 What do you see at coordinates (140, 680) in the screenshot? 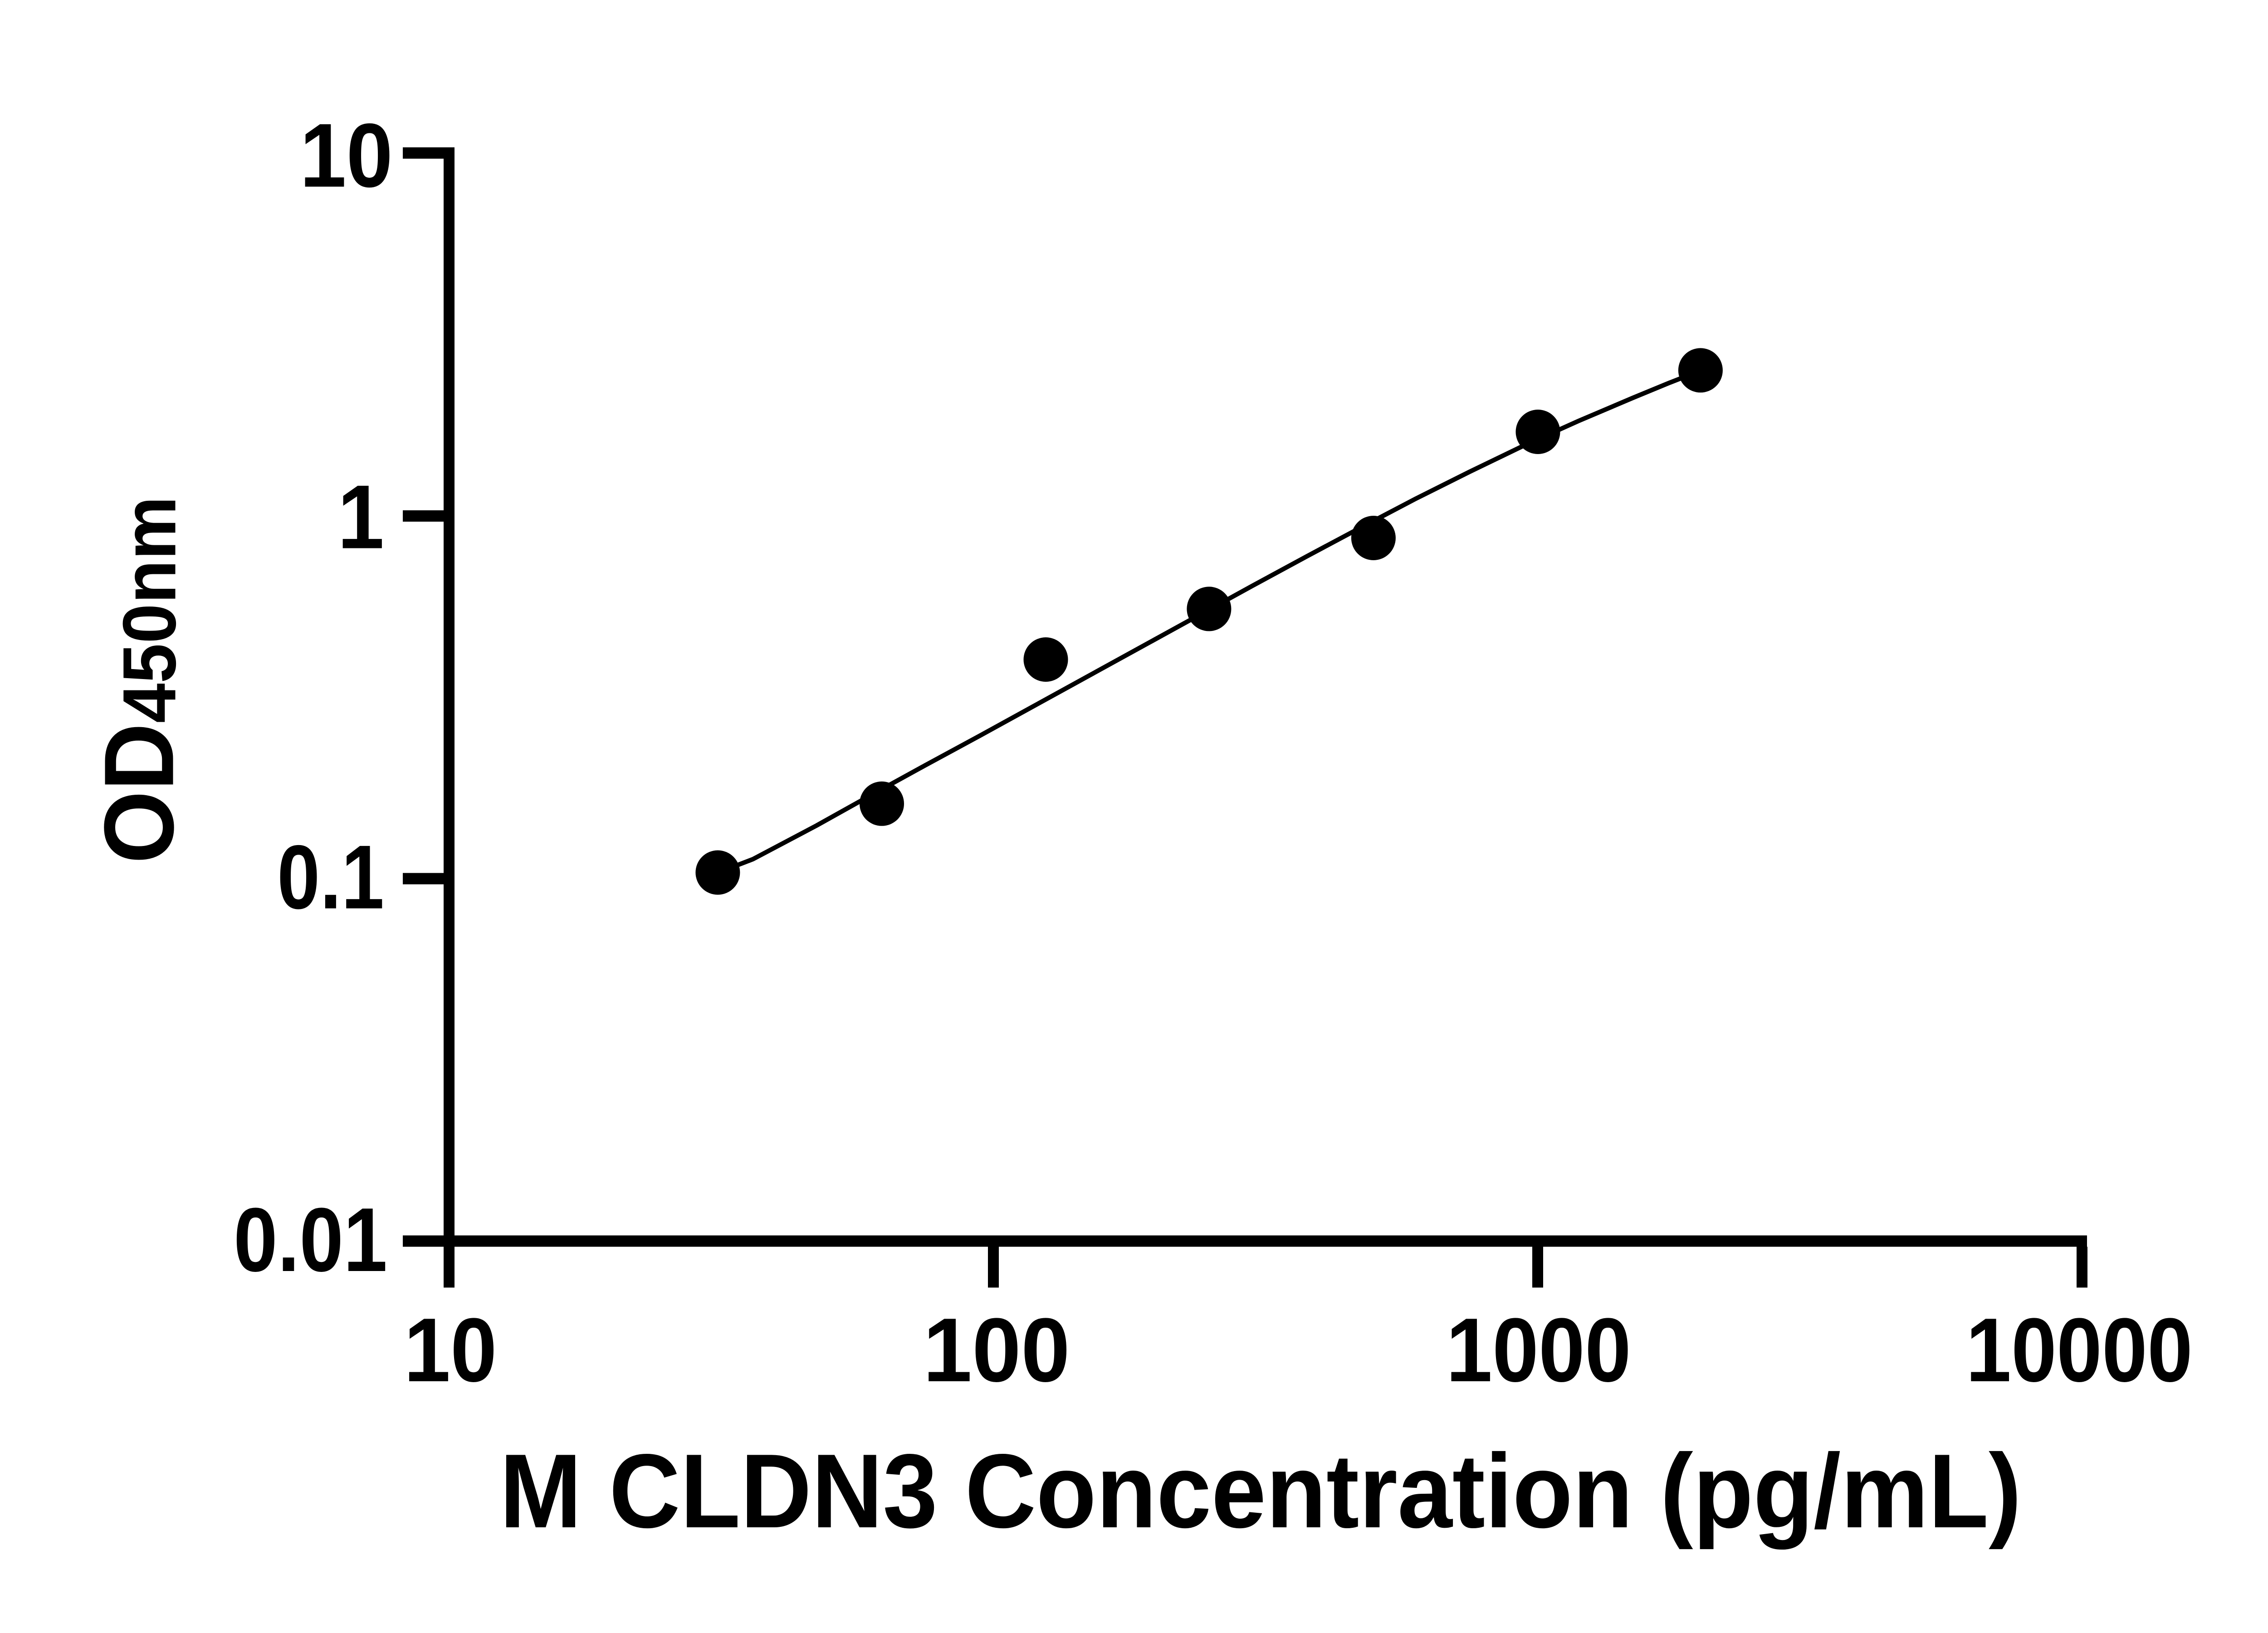
I see `svg-text: OD450nm` at bounding box center [140, 680].